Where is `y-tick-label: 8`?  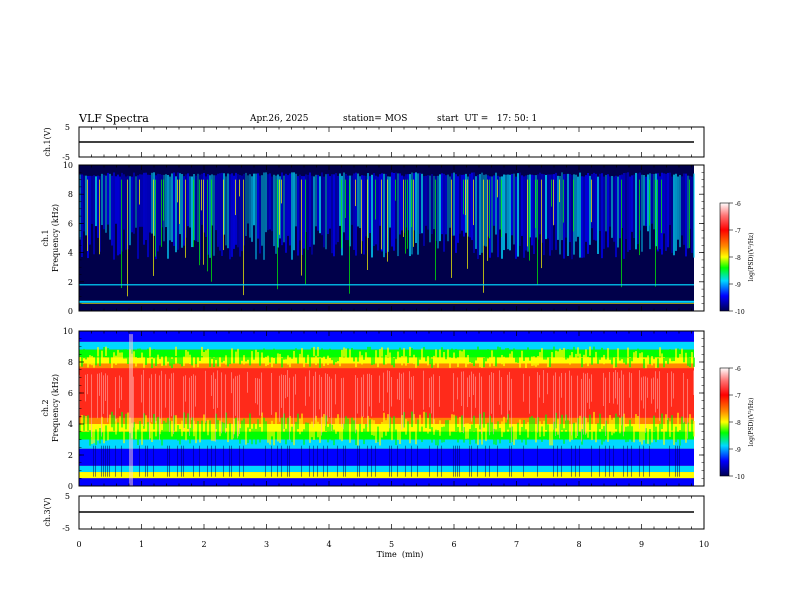 y-tick-label: 8 is located at coordinates (70, 194).